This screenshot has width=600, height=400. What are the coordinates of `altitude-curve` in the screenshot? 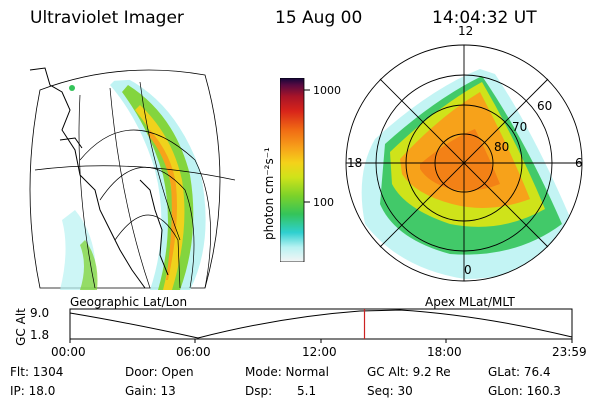 It's located at (321, 324).